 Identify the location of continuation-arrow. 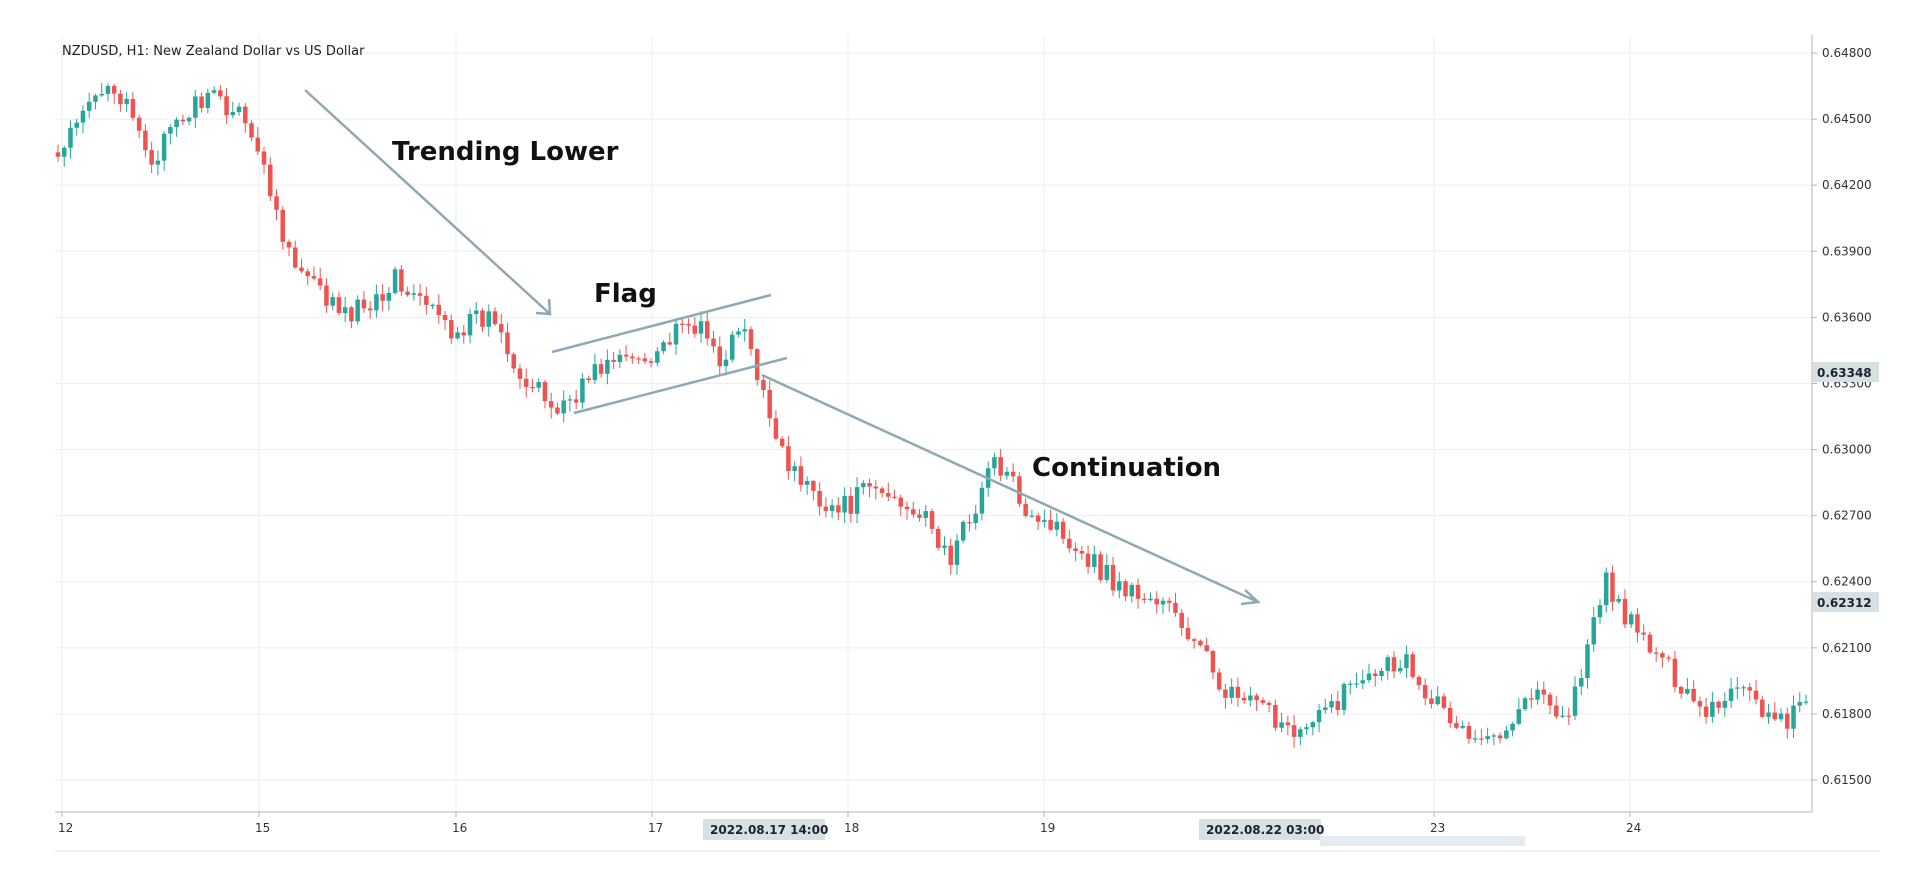
(1011, 489).